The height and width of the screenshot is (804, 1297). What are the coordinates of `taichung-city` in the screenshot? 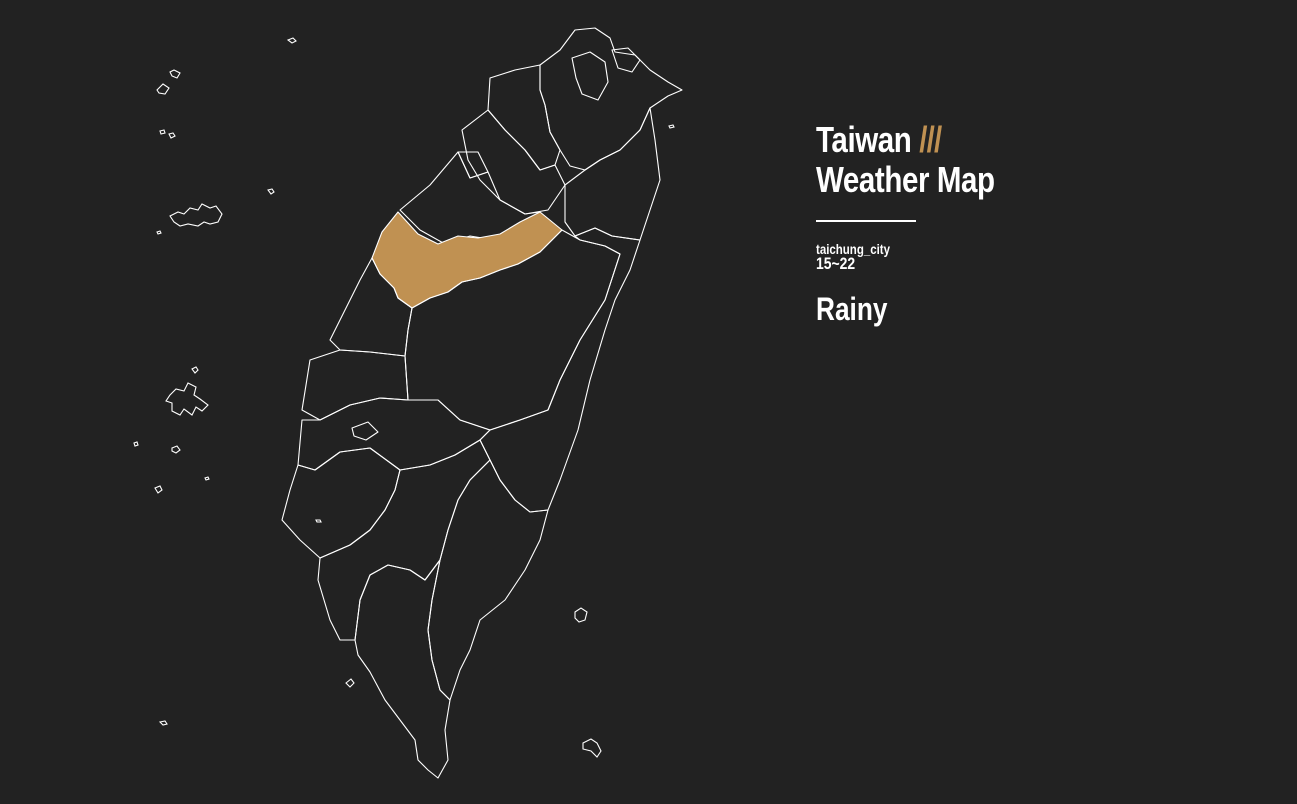 It's located at (467, 260).